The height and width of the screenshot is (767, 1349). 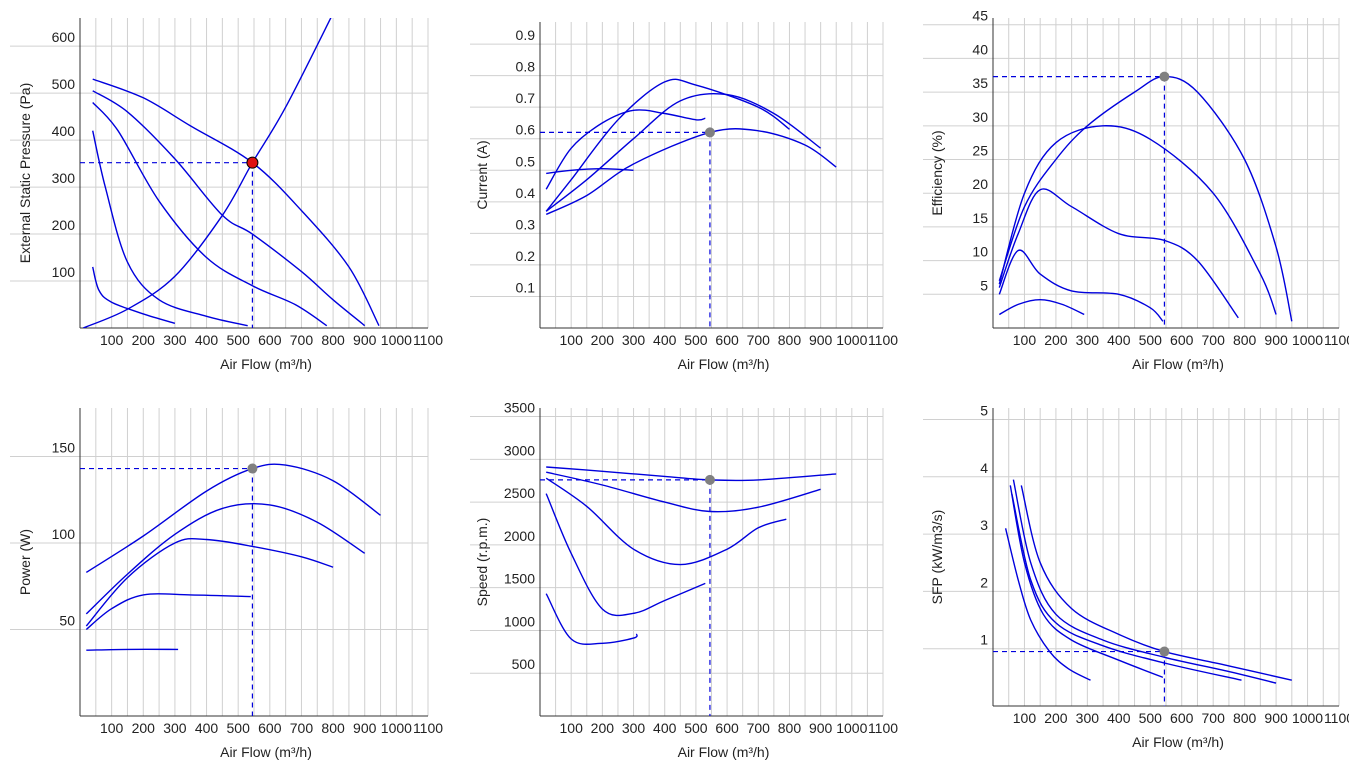 What do you see at coordinates (526, 35) in the screenshot?
I see `y-tick-label: 0.9` at bounding box center [526, 35].